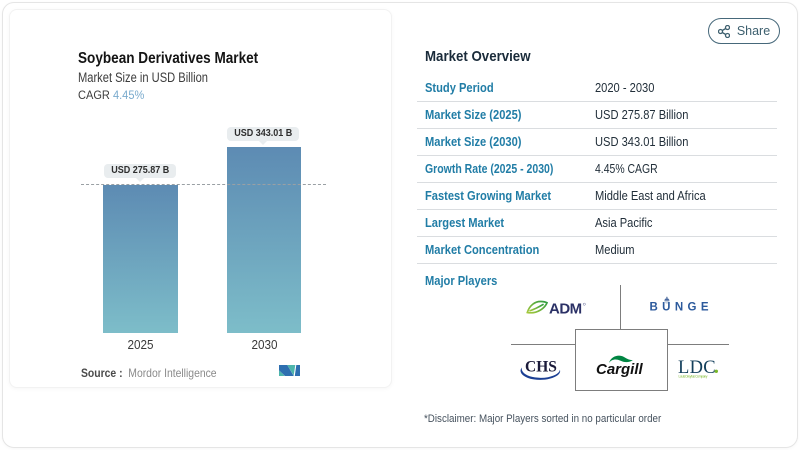 The image size is (800, 450). What do you see at coordinates (541, 367) in the screenshot?
I see `svg-text: CHS` at bounding box center [541, 367].